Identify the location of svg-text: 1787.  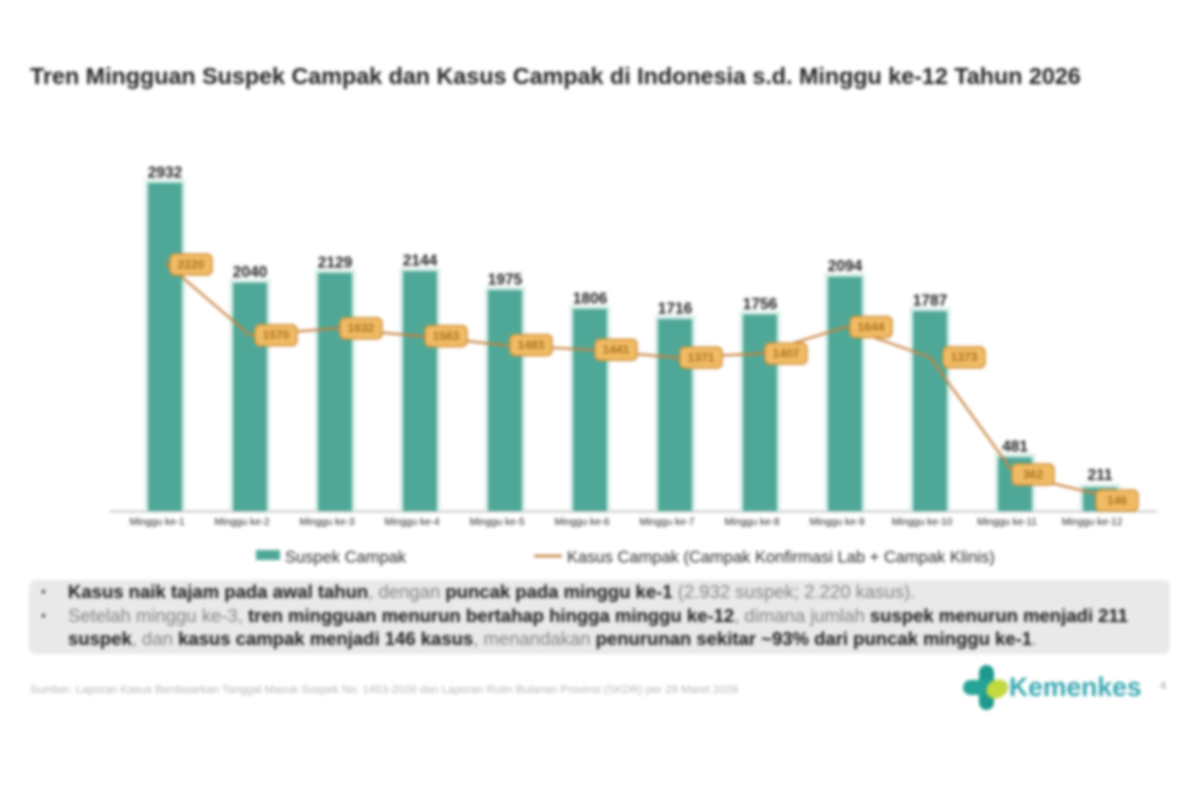
(930, 301).